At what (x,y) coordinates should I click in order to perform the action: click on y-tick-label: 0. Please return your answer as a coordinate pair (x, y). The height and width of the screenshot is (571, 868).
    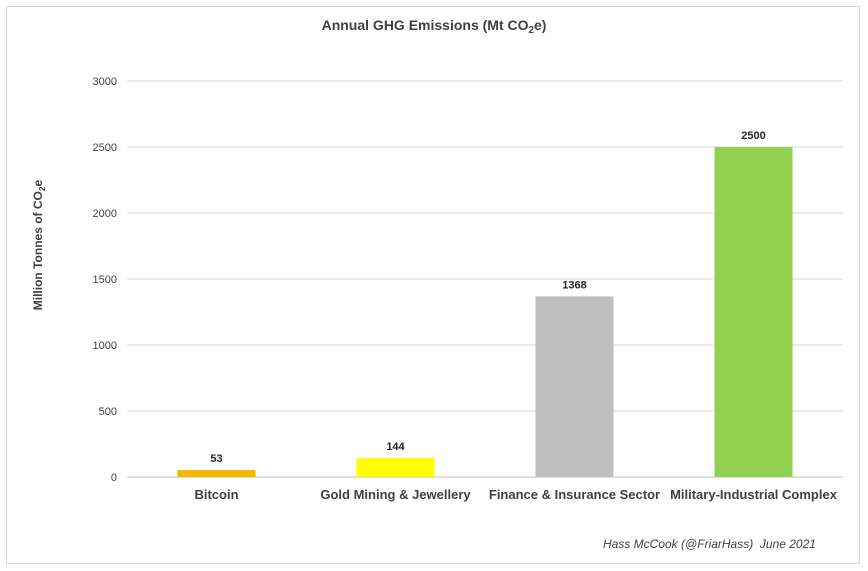
    Looking at the image, I should click on (114, 478).